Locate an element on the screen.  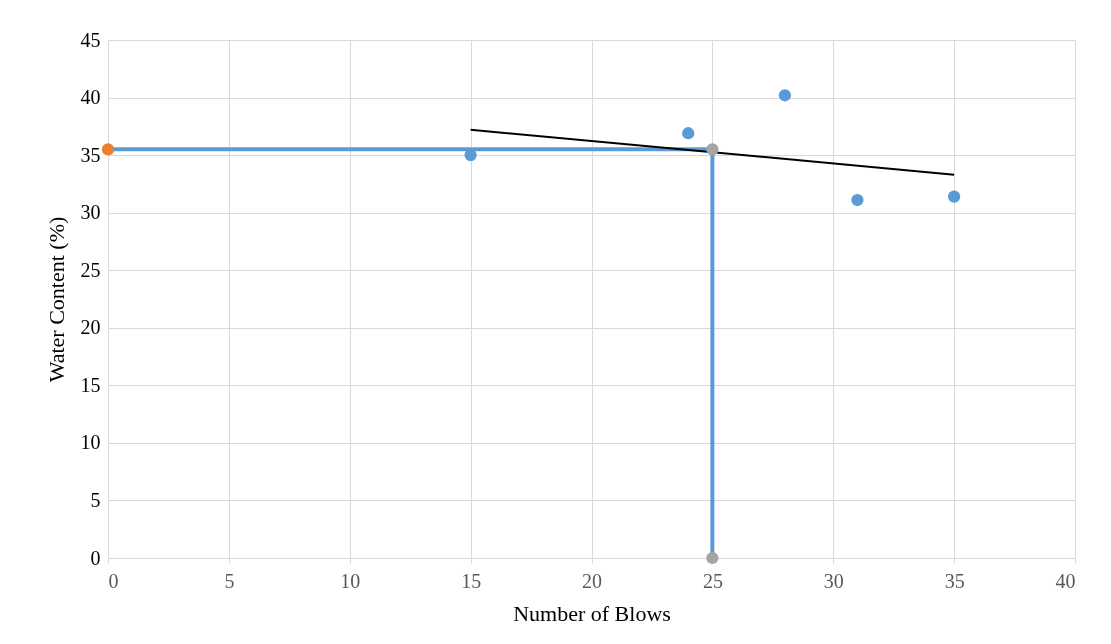
y-tick-label: 10 is located at coordinates (90, 442).